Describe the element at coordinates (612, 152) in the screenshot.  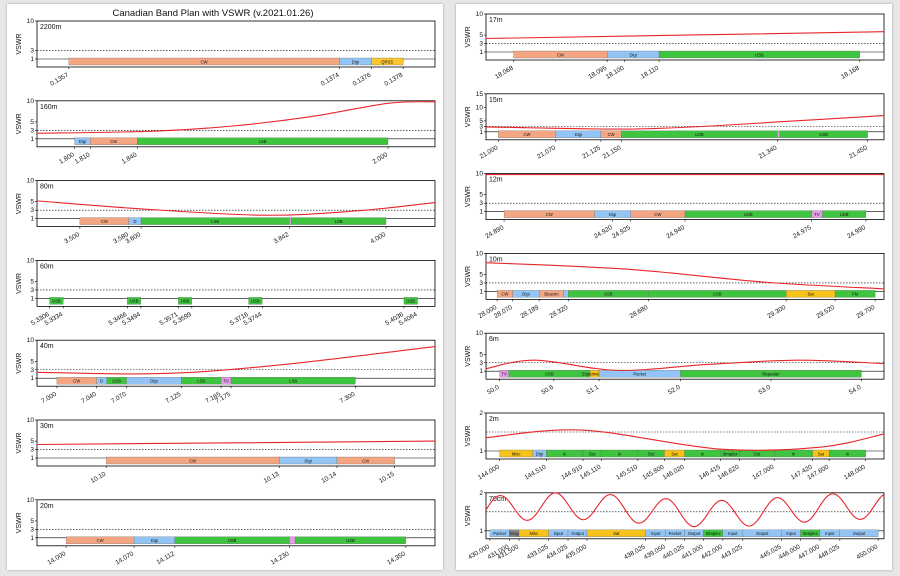
I see `x-tick-label: 21.150` at that location.